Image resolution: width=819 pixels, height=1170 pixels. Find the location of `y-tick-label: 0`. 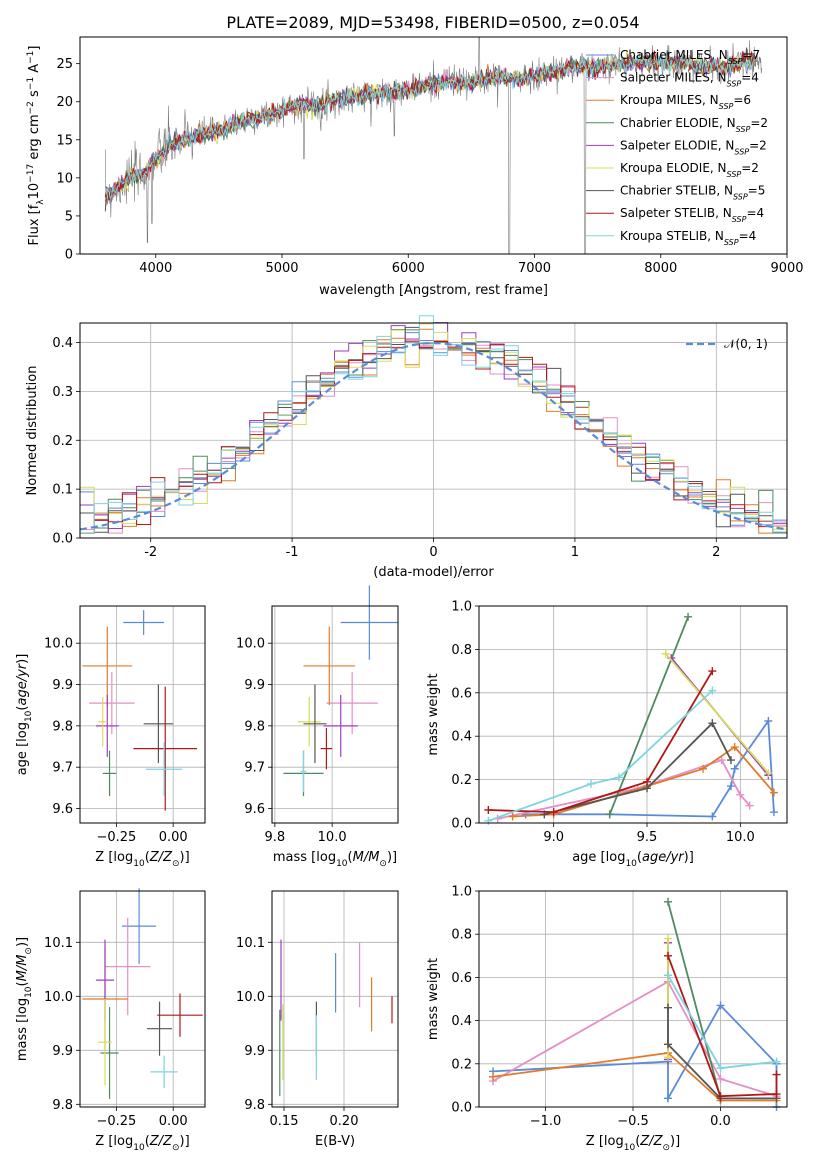

y-tick-label: 0 is located at coordinates (69, 255).